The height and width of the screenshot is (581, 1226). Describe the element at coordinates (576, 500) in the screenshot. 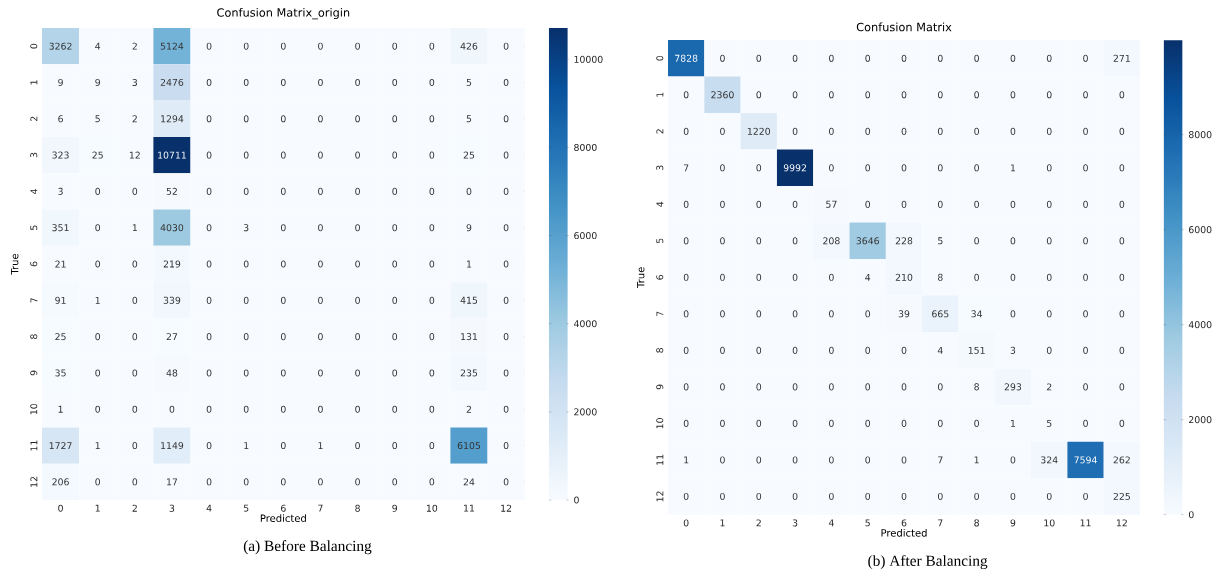

I see `color-bar-label: 0` at that location.